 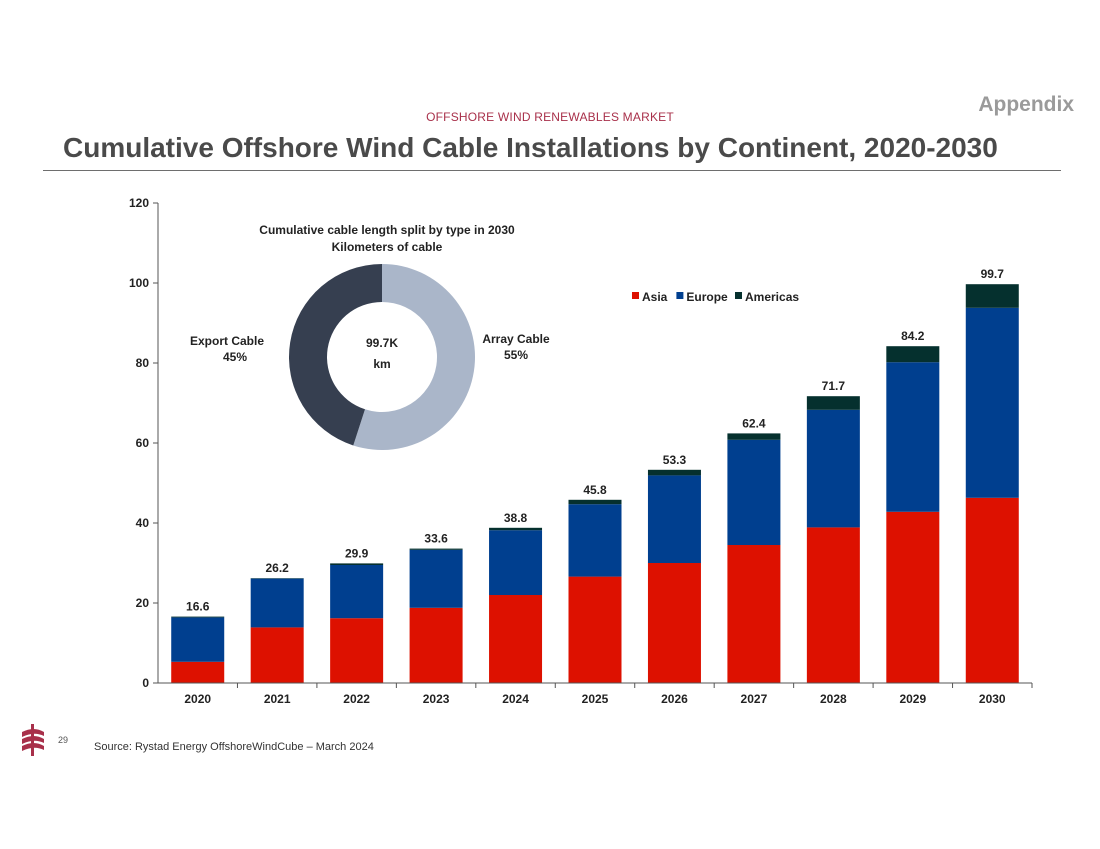 What do you see at coordinates (335, 355) in the screenshot?
I see `donut-slice-export-cable` at bounding box center [335, 355].